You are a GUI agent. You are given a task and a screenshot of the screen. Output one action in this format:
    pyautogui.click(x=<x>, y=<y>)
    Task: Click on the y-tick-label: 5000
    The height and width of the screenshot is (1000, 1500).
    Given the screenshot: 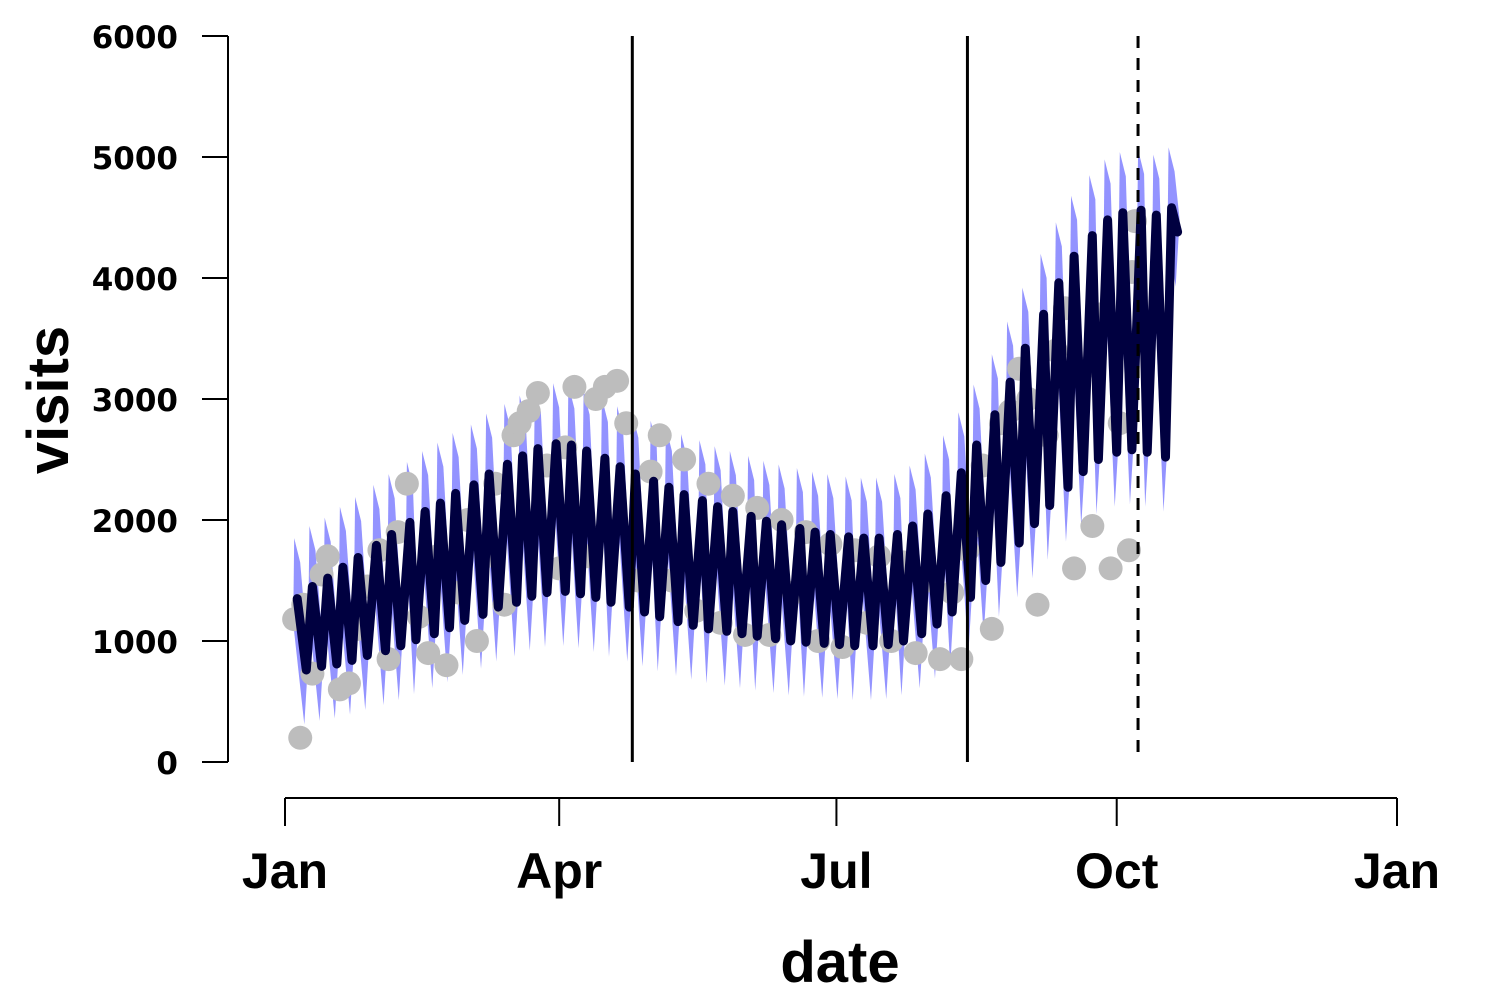 What is the action you would take?
    pyautogui.click(x=135, y=159)
    